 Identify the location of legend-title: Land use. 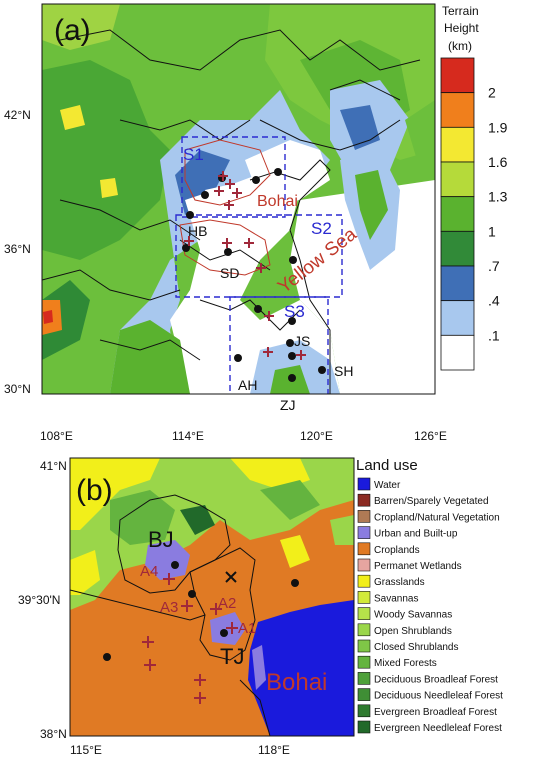
(387, 465).